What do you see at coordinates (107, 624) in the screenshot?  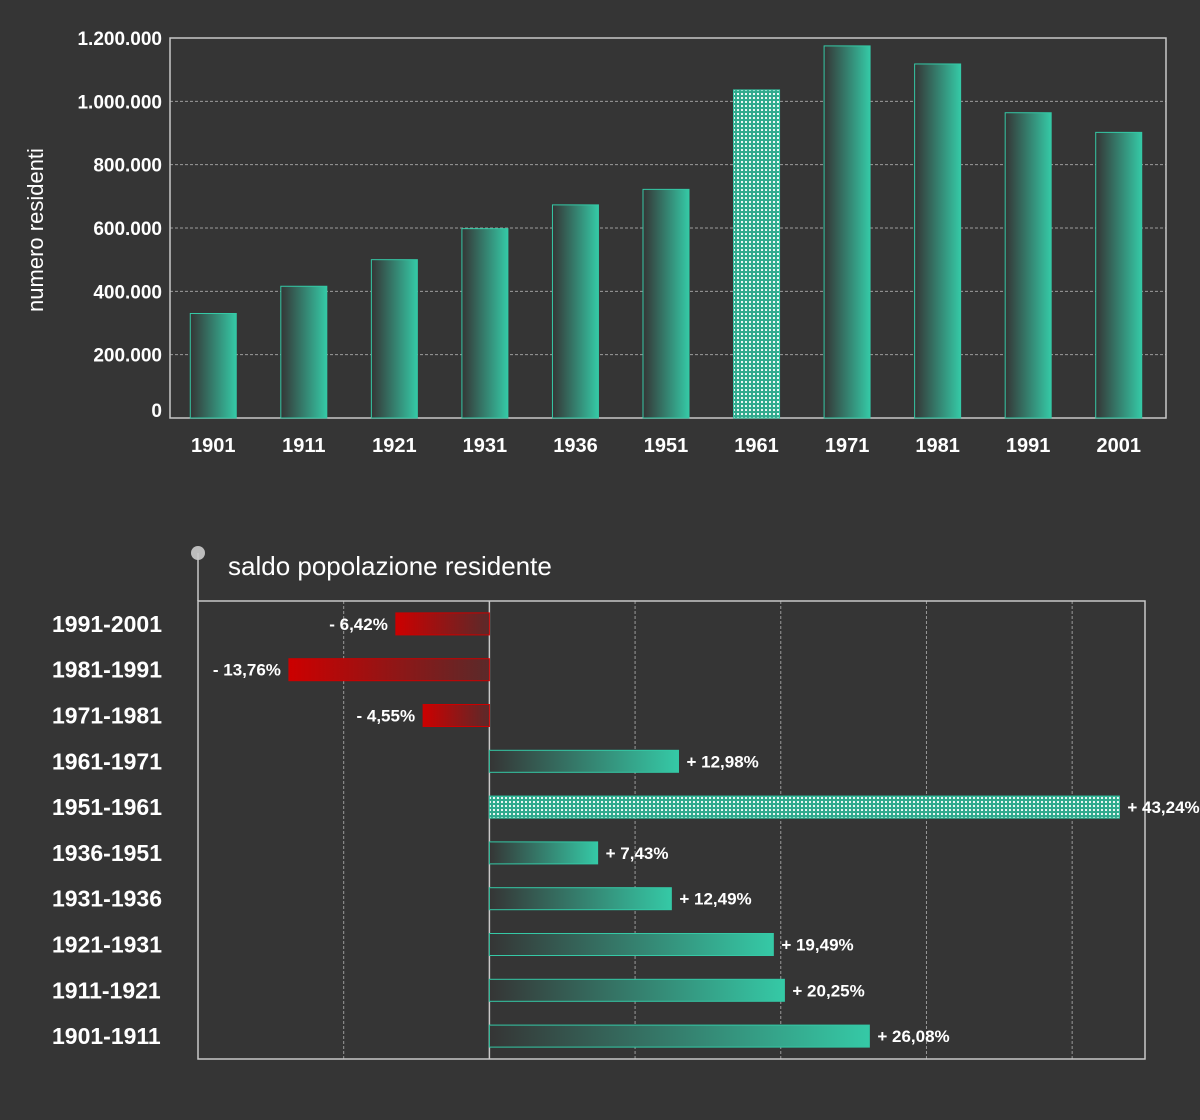 I see `category-label: 1991-2001` at bounding box center [107, 624].